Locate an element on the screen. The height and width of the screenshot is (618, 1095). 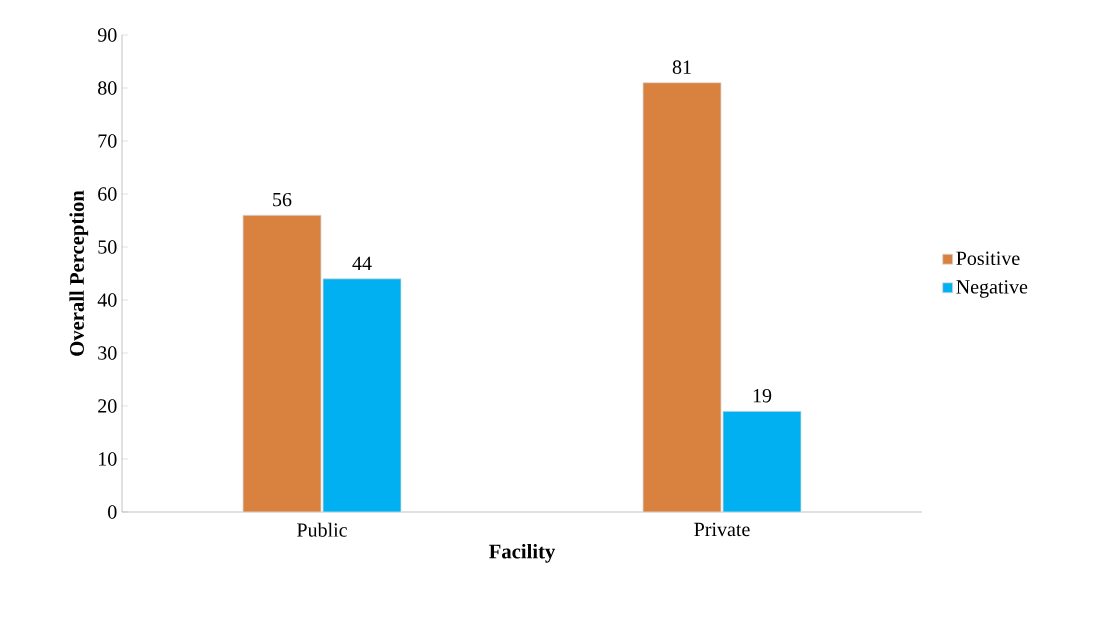
data-label: 44 is located at coordinates (362, 263).